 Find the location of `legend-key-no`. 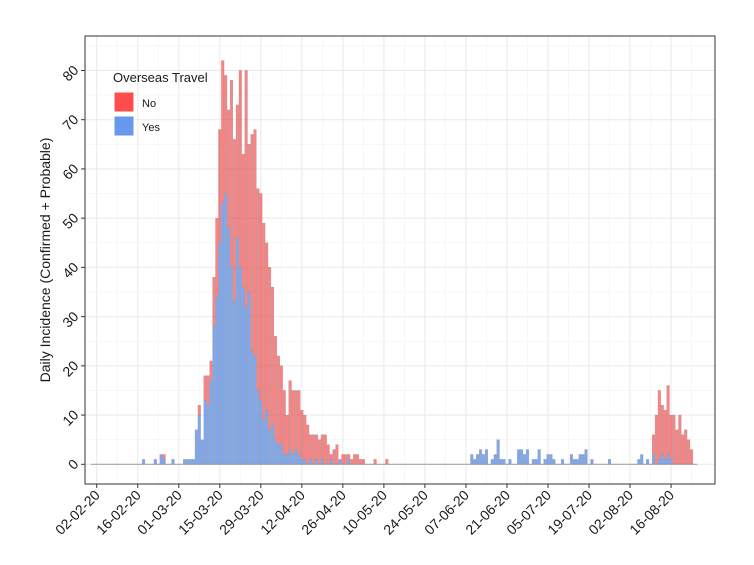

legend-key-no is located at coordinates (124, 102).